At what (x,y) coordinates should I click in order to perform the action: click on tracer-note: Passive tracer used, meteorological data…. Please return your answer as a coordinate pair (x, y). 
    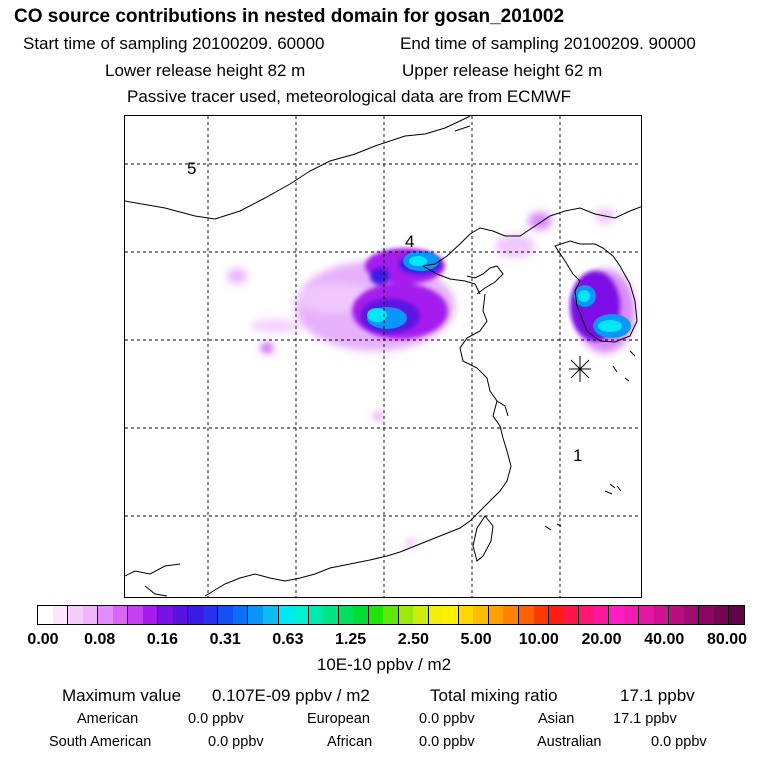
    Looking at the image, I should click on (349, 96).